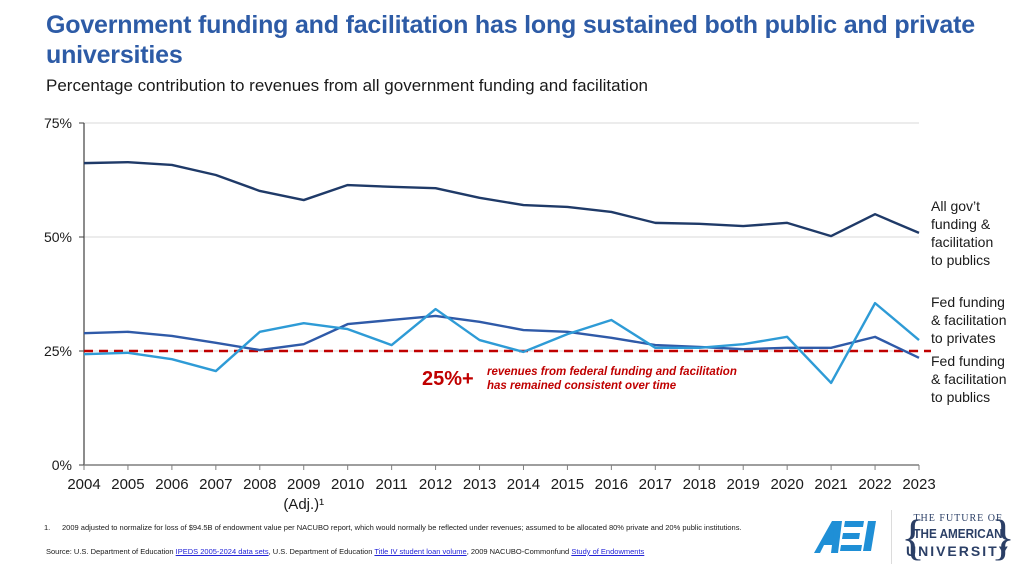  I want to click on x-tick-label: 2022, so click(874, 484).